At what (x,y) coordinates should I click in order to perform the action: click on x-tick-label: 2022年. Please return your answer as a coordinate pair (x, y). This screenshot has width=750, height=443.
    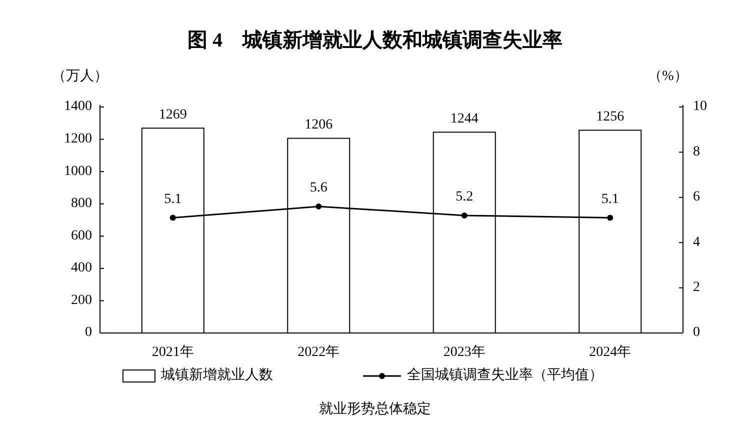
    Looking at the image, I should click on (319, 352).